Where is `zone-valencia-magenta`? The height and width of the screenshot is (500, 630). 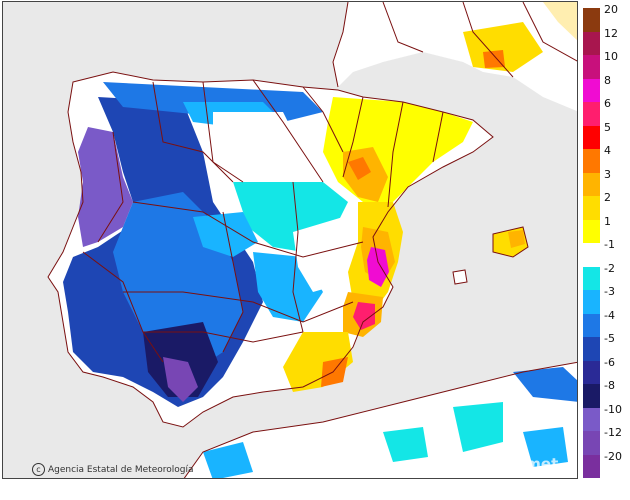 zone-valencia-magenta is located at coordinates (378, 267).